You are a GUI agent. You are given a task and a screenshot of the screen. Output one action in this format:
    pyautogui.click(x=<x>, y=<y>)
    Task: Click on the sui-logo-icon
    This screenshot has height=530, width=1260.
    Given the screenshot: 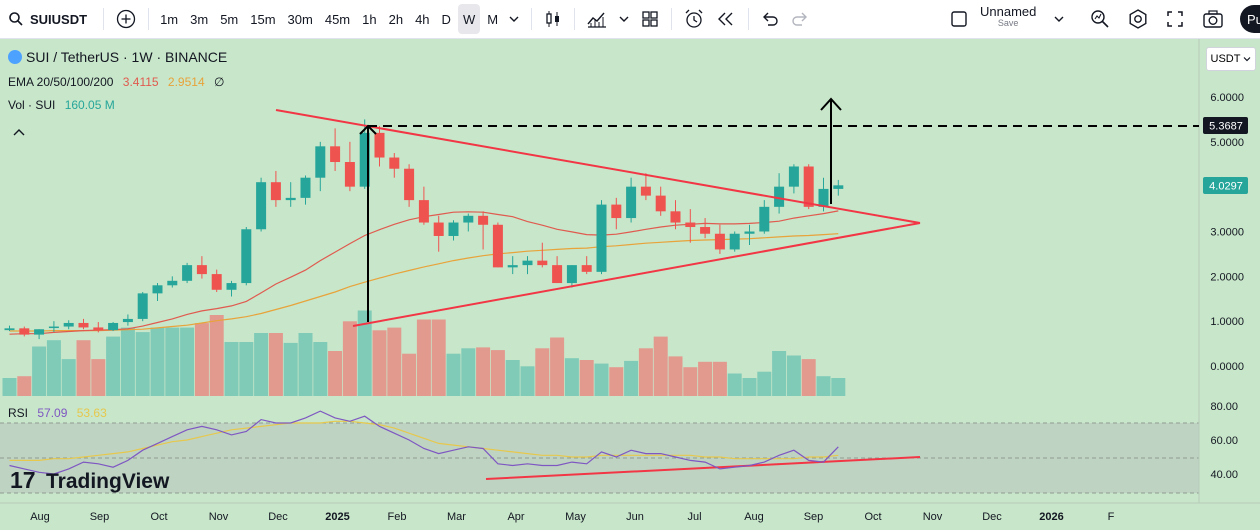 What is the action you would take?
    pyautogui.click(x=15, y=57)
    